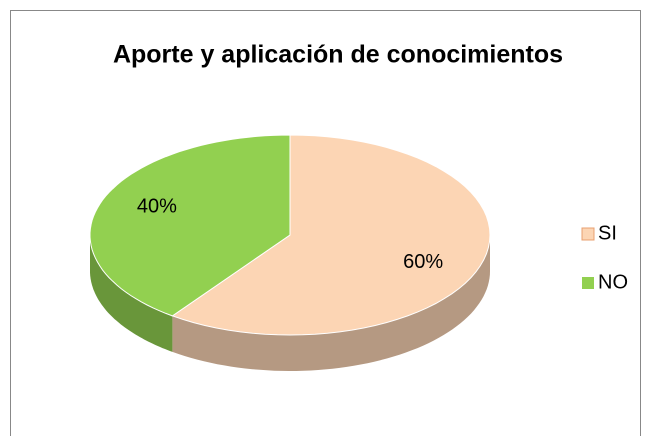 The height and width of the screenshot is (436, 652). What do you see at coordinates (423, 262) in the screenshot?
I see `data-label: 60%` at bounding box center [423, 262].